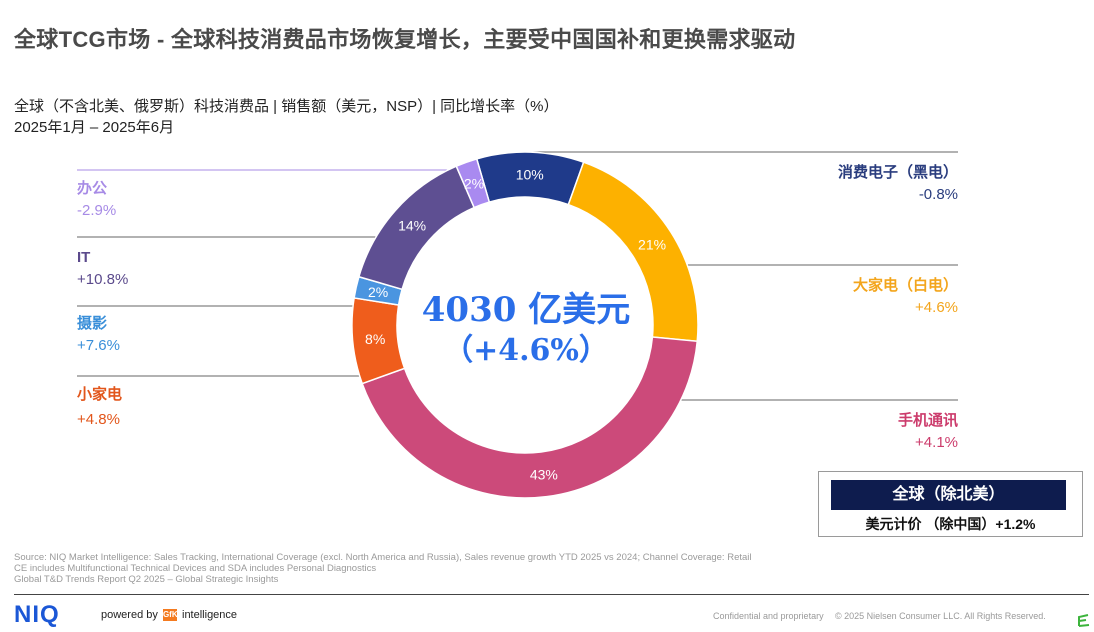 The height and width of the screenshot is (632, 1094). What do you see at coordinates (98, 335) in the screenshot?
I see `legend-photo: 摄影 +7.6%` at bounding box center [98, 335].